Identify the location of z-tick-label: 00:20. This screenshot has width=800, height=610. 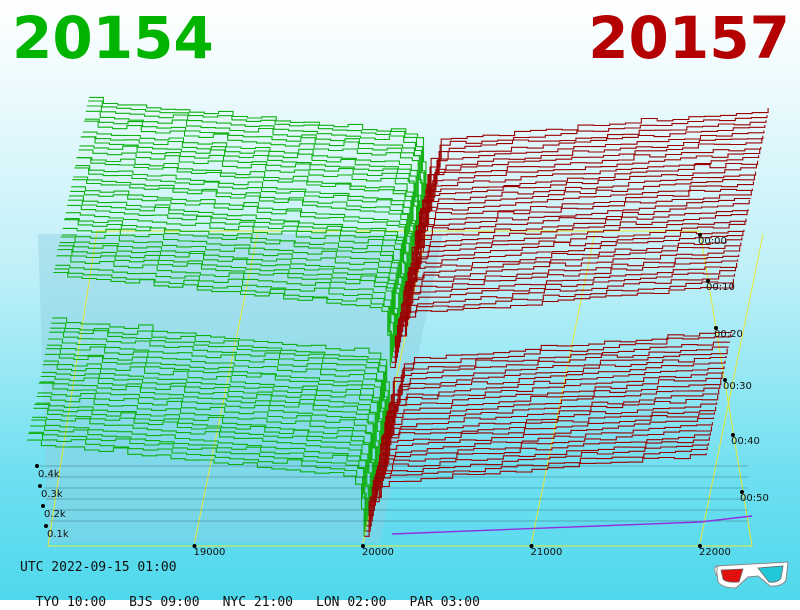
(728, 334).